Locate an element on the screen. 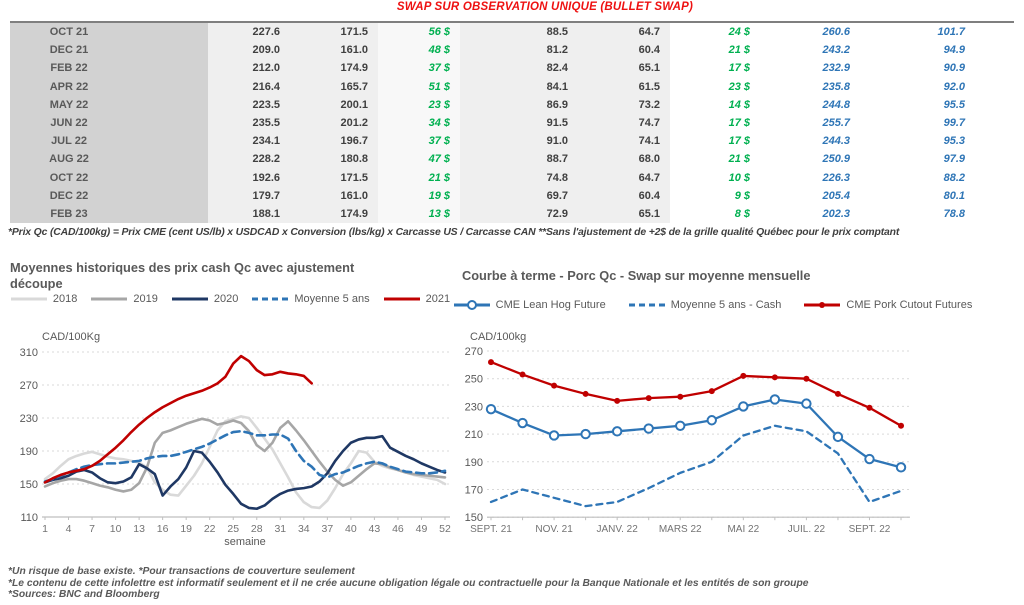 This screenshot has height=605, width=1024. table-cell: 255.7 is located at coordinates (810, 123).